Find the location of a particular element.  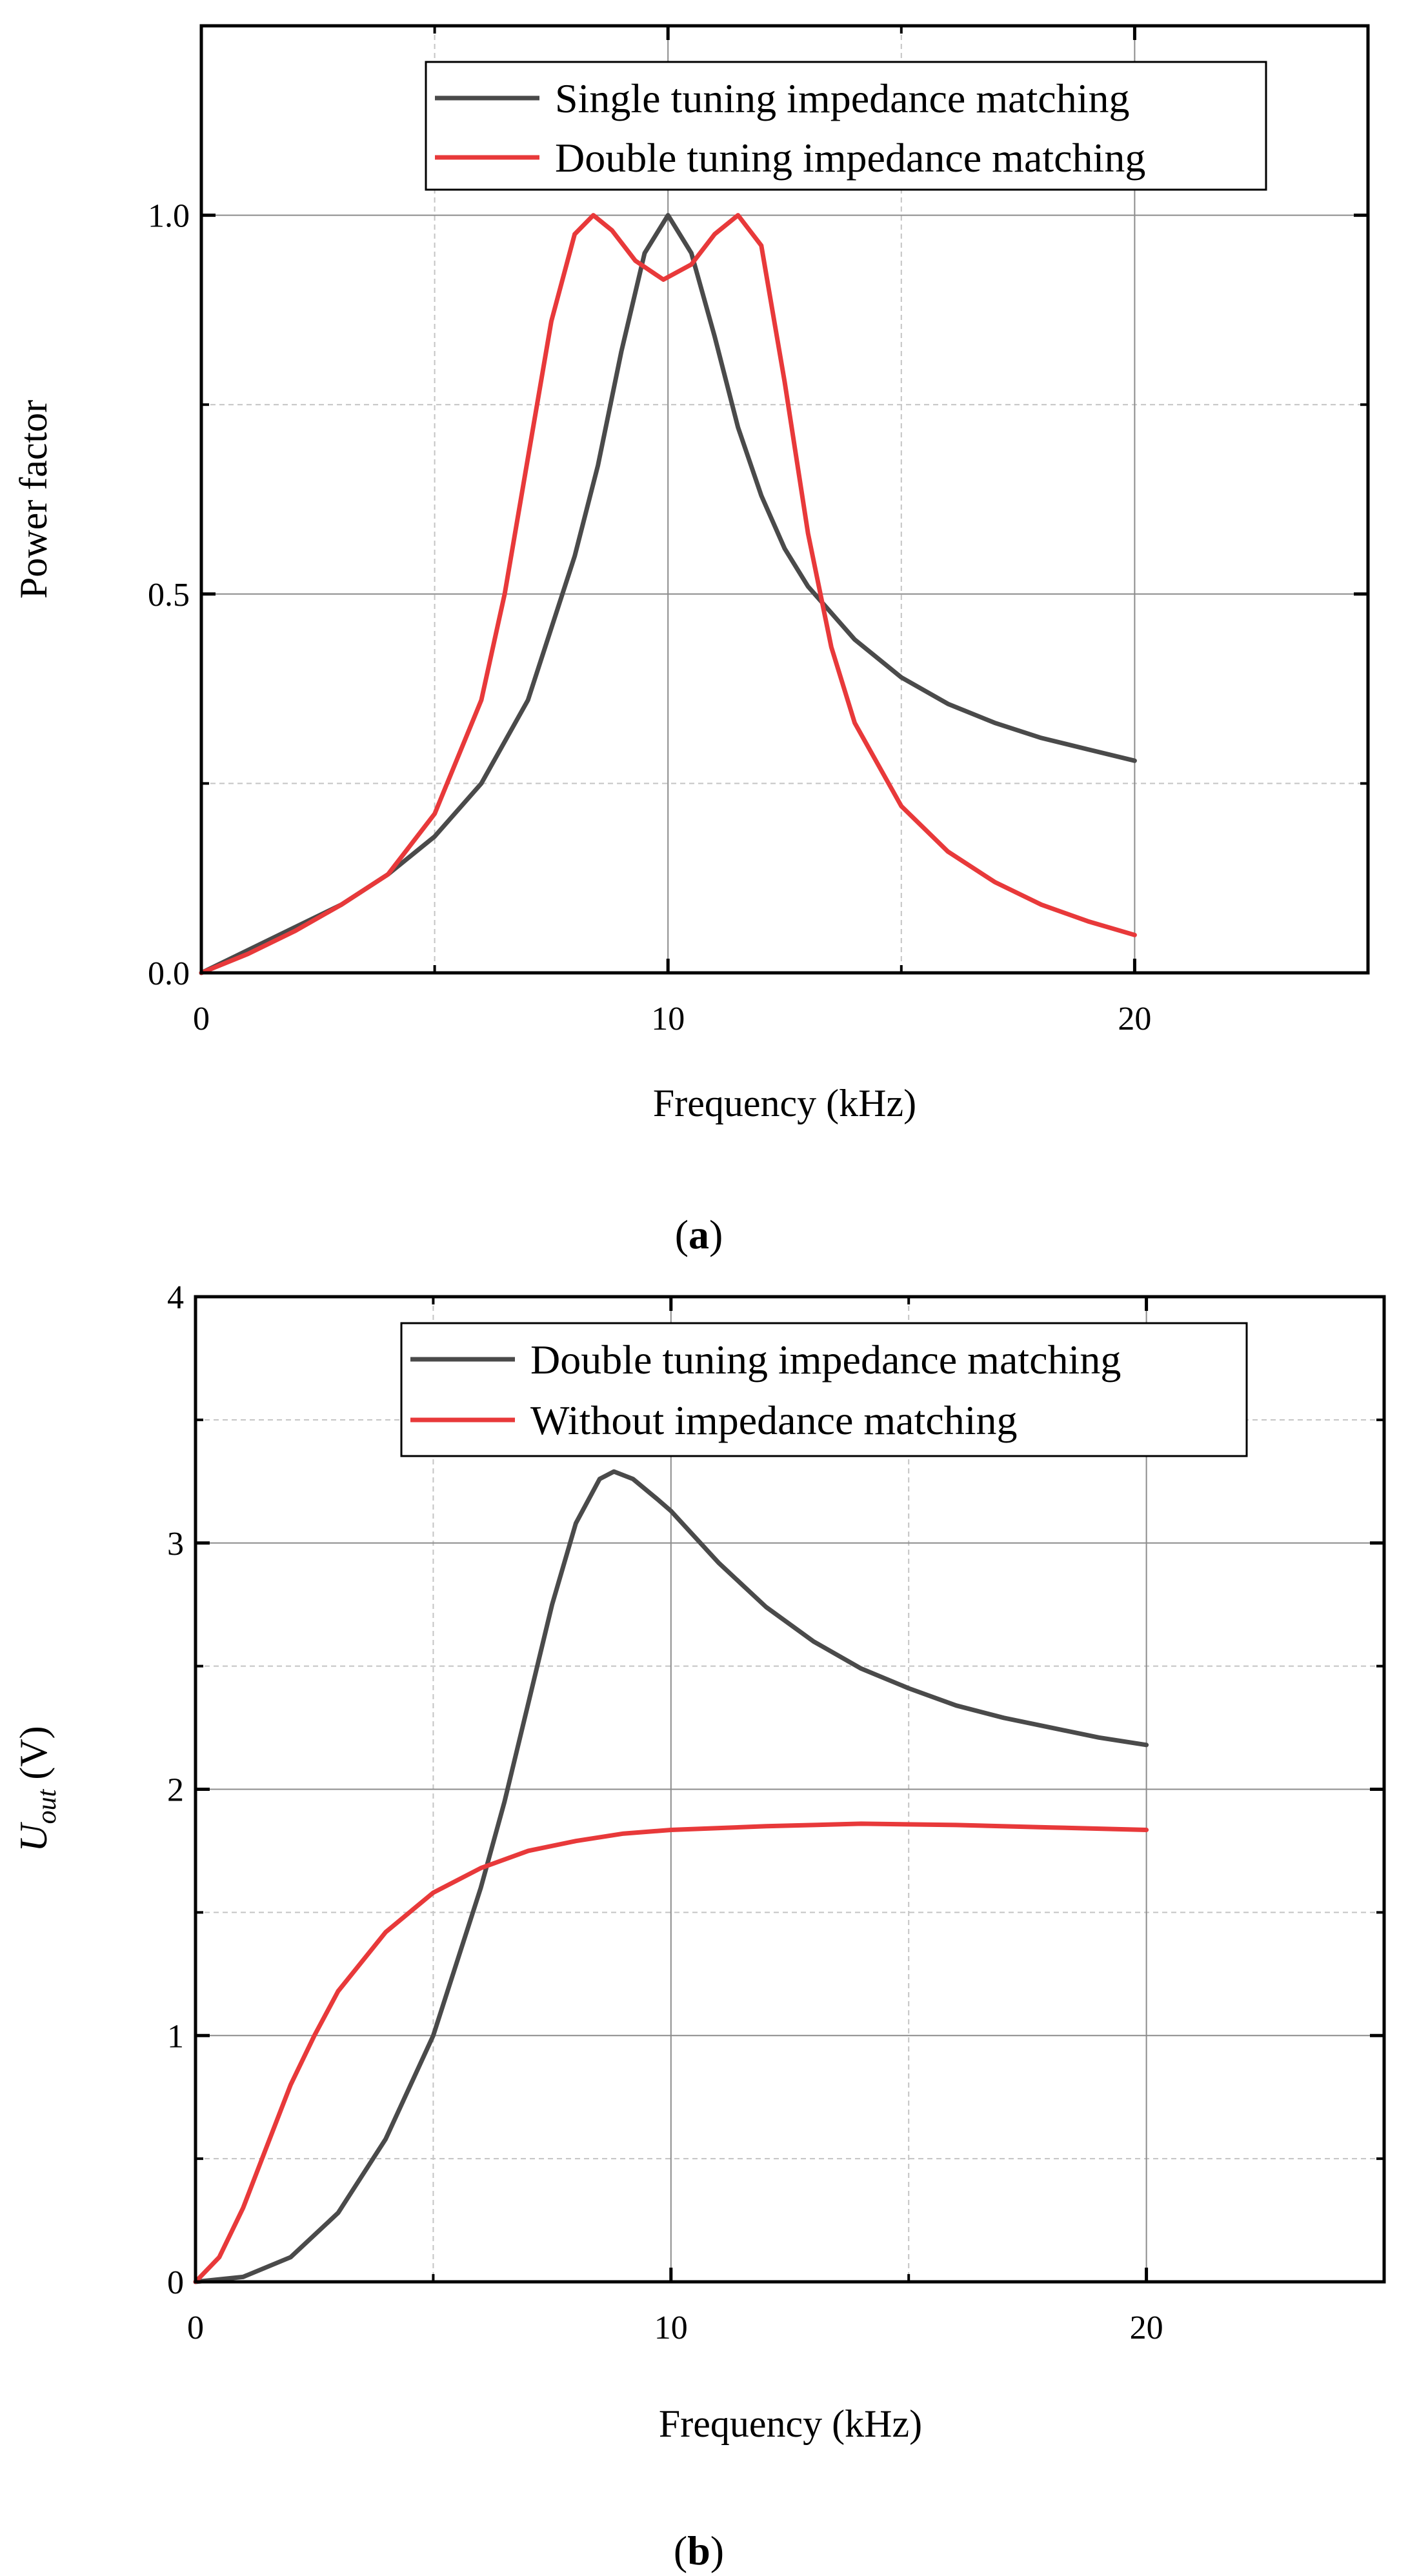

chart-b-x-axis-title: Frequency (kHz) is located at coordinates (791, 2423).